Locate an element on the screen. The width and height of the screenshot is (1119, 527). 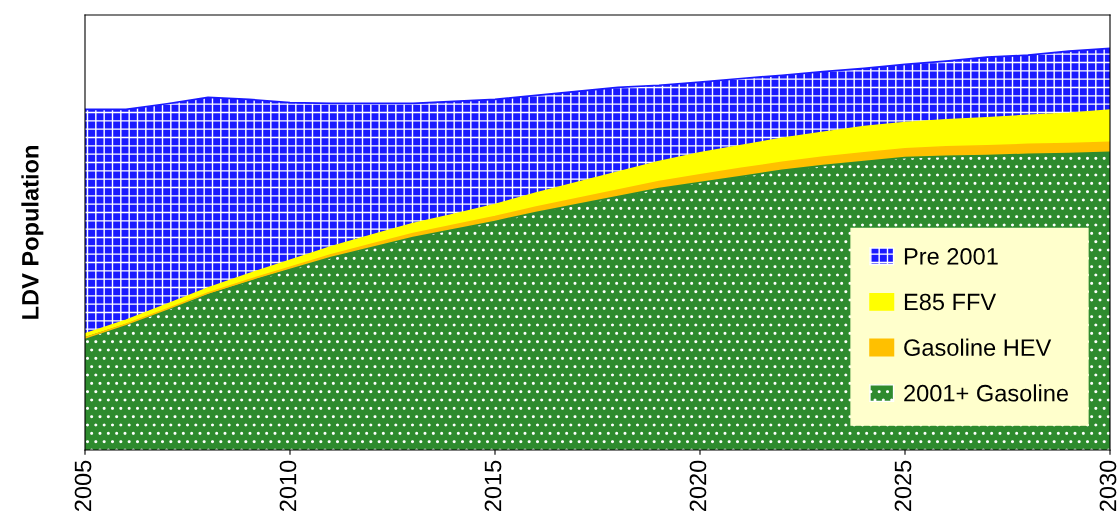
legend-label: 2001+ Gasoline is located at coordinates (986, 393).